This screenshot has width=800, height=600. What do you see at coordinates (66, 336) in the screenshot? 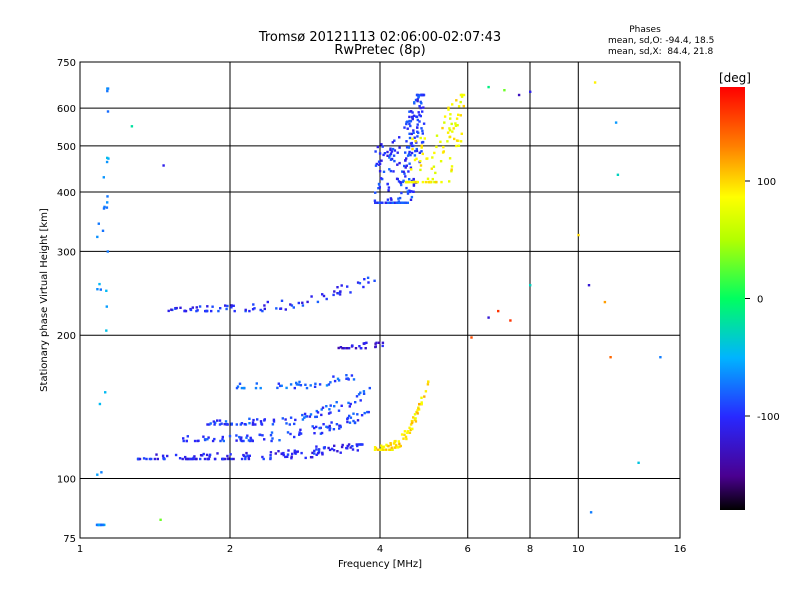
I see `y-tick-label: 200` at bounding box center [66, 336].